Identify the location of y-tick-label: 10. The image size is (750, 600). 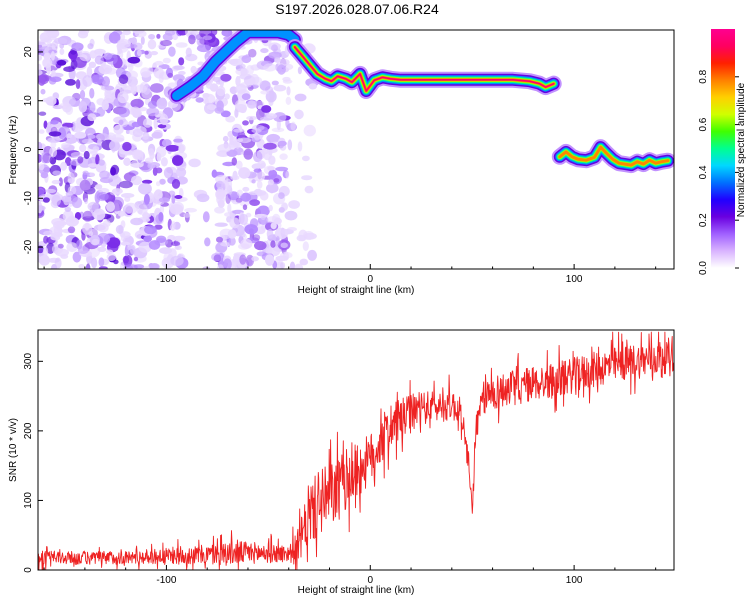
(28, 101).